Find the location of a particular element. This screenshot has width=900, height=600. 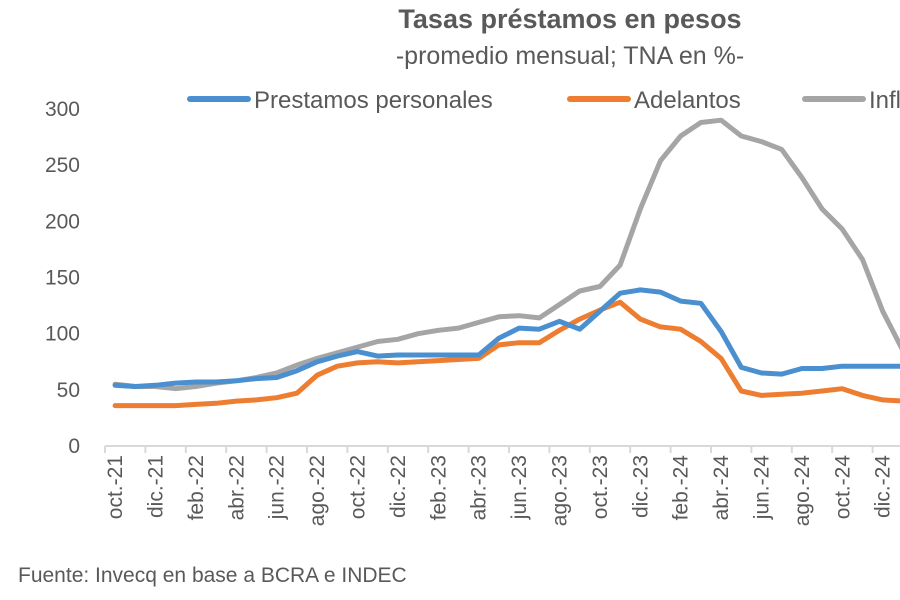

y-tick-label: 300 is located at coordinates (62, 109).